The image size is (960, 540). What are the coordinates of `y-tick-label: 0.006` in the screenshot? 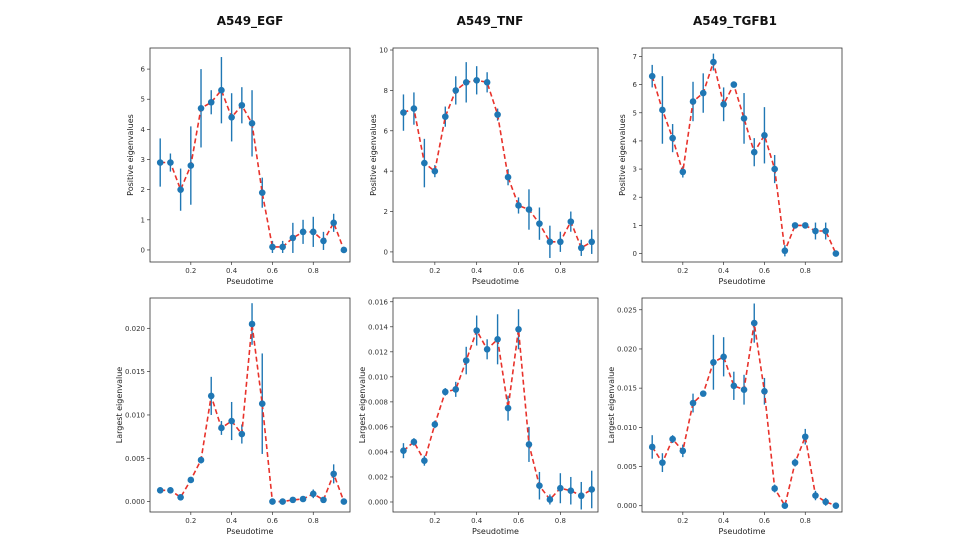 It's located at (378, 427).